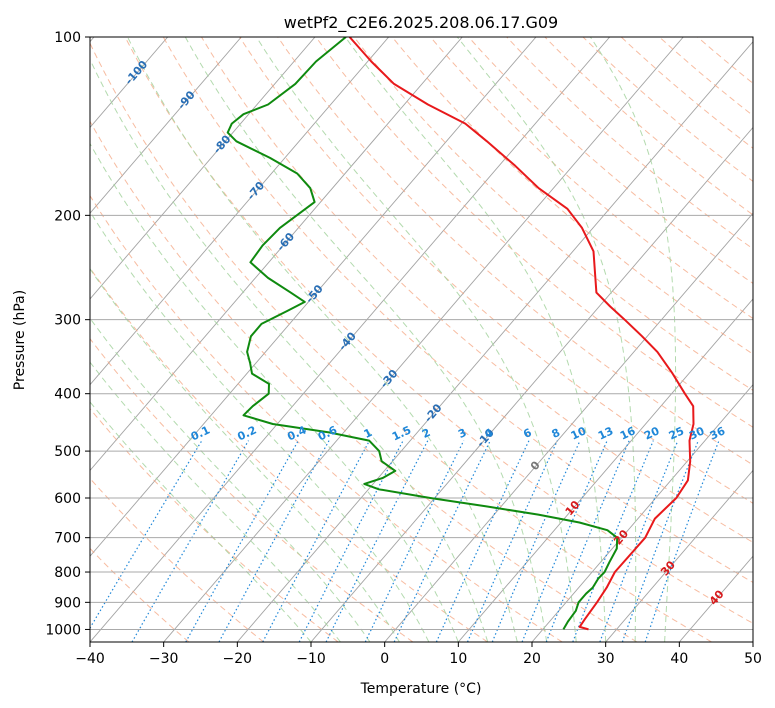  What do you see at coordinates (67, 499) in the screenshot?
I see `y-tick-label: 600` at bounding box center [67, 499].